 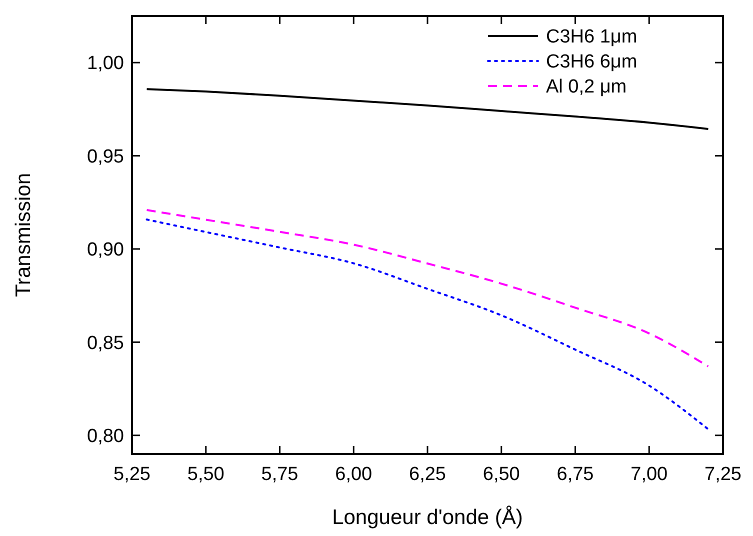 I want to click on x-tick-label: 6,25, so click(x=427, y=474).